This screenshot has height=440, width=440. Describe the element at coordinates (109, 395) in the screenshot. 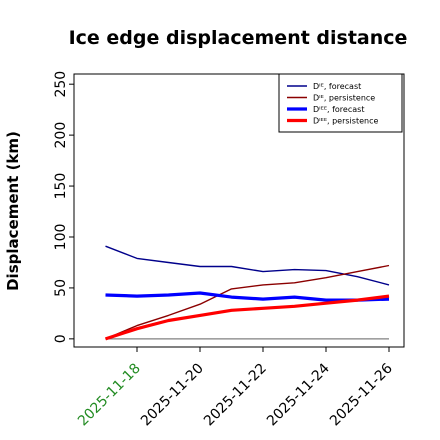

I see `x-tick-label: 2025-11-18` at that location.